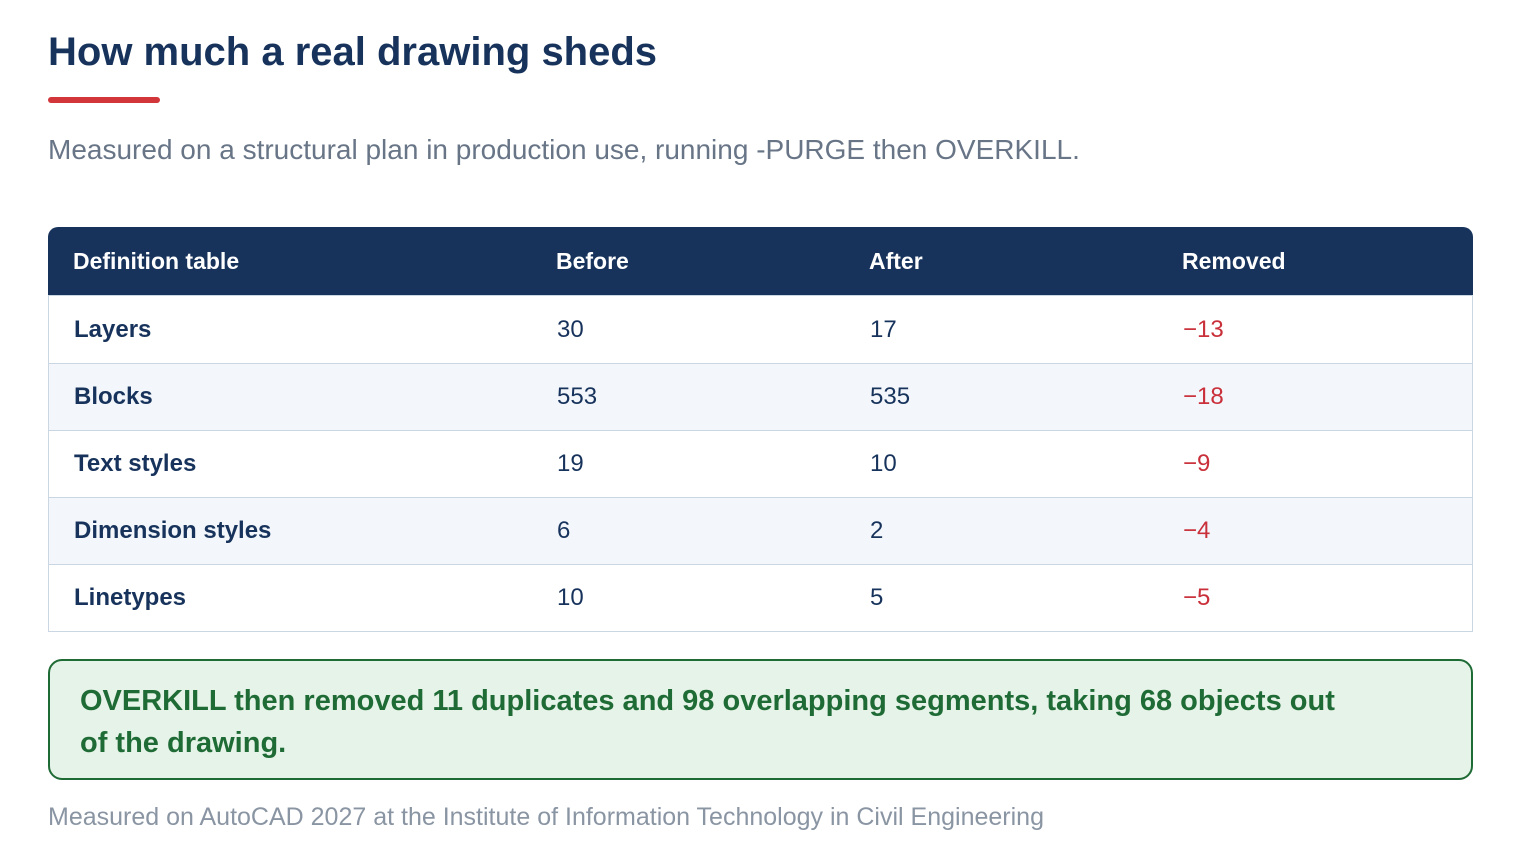 Image resolution: width=1520 pixels, height=856 pixels. What do you see at coordinates (760, 329) in the screenshot?
I see `table-row: Layers 30 17 −13` at bounding box center [760, 329].